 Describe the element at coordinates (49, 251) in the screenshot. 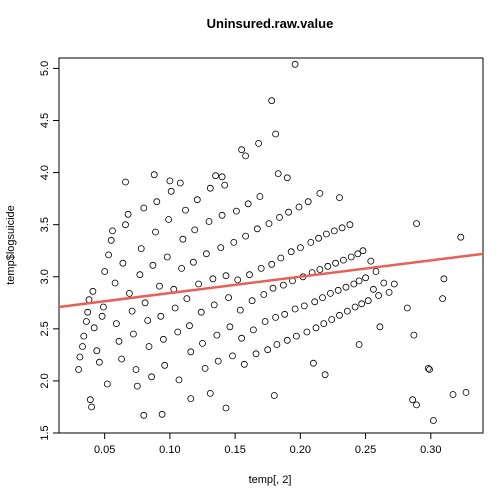

I see `y-axis: 1.5 2.0 2.5 3.0 3.5 4.0 4.5 5.0` at that location.